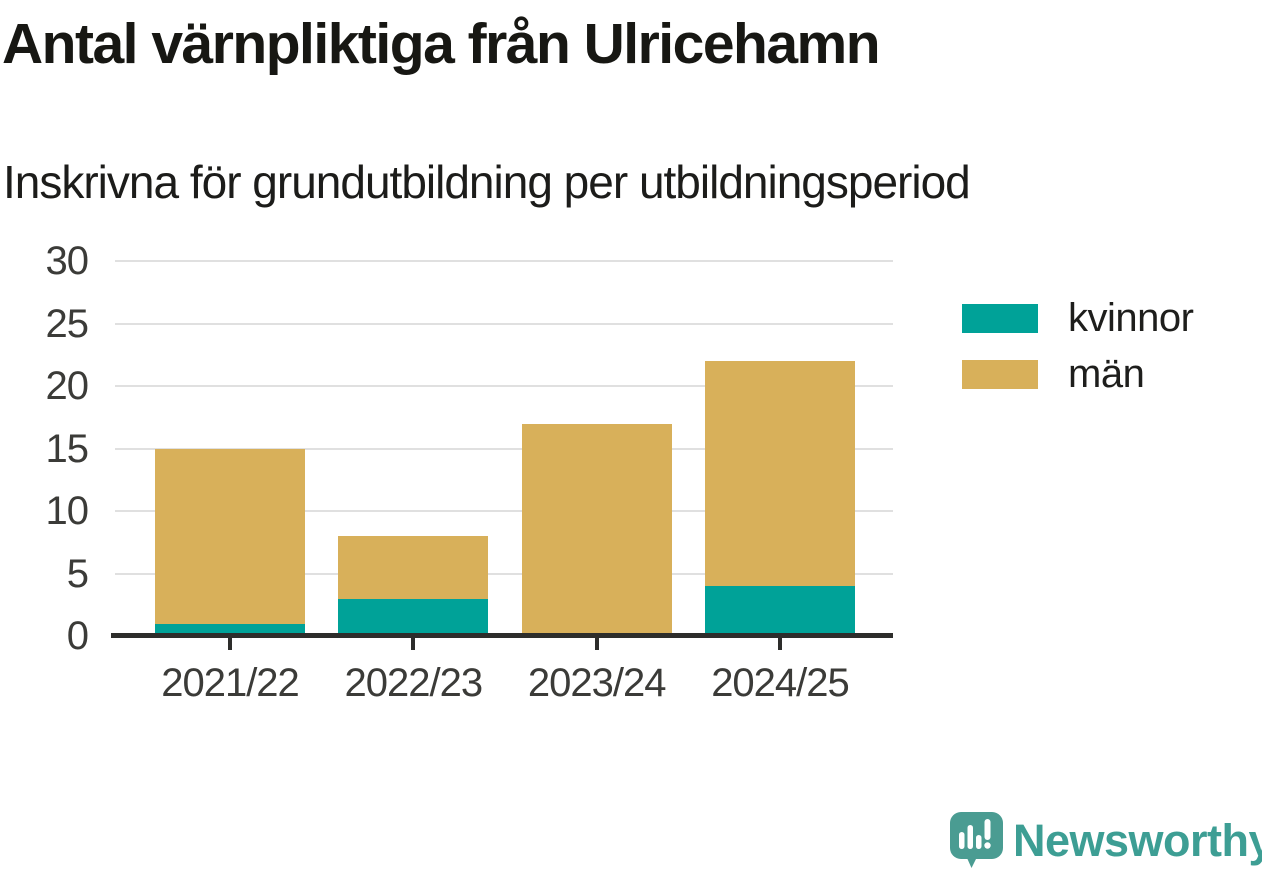  Describe the element at coordinates (987, 845) in the screenshot. I see `logo-exclamation-dot` at that location.